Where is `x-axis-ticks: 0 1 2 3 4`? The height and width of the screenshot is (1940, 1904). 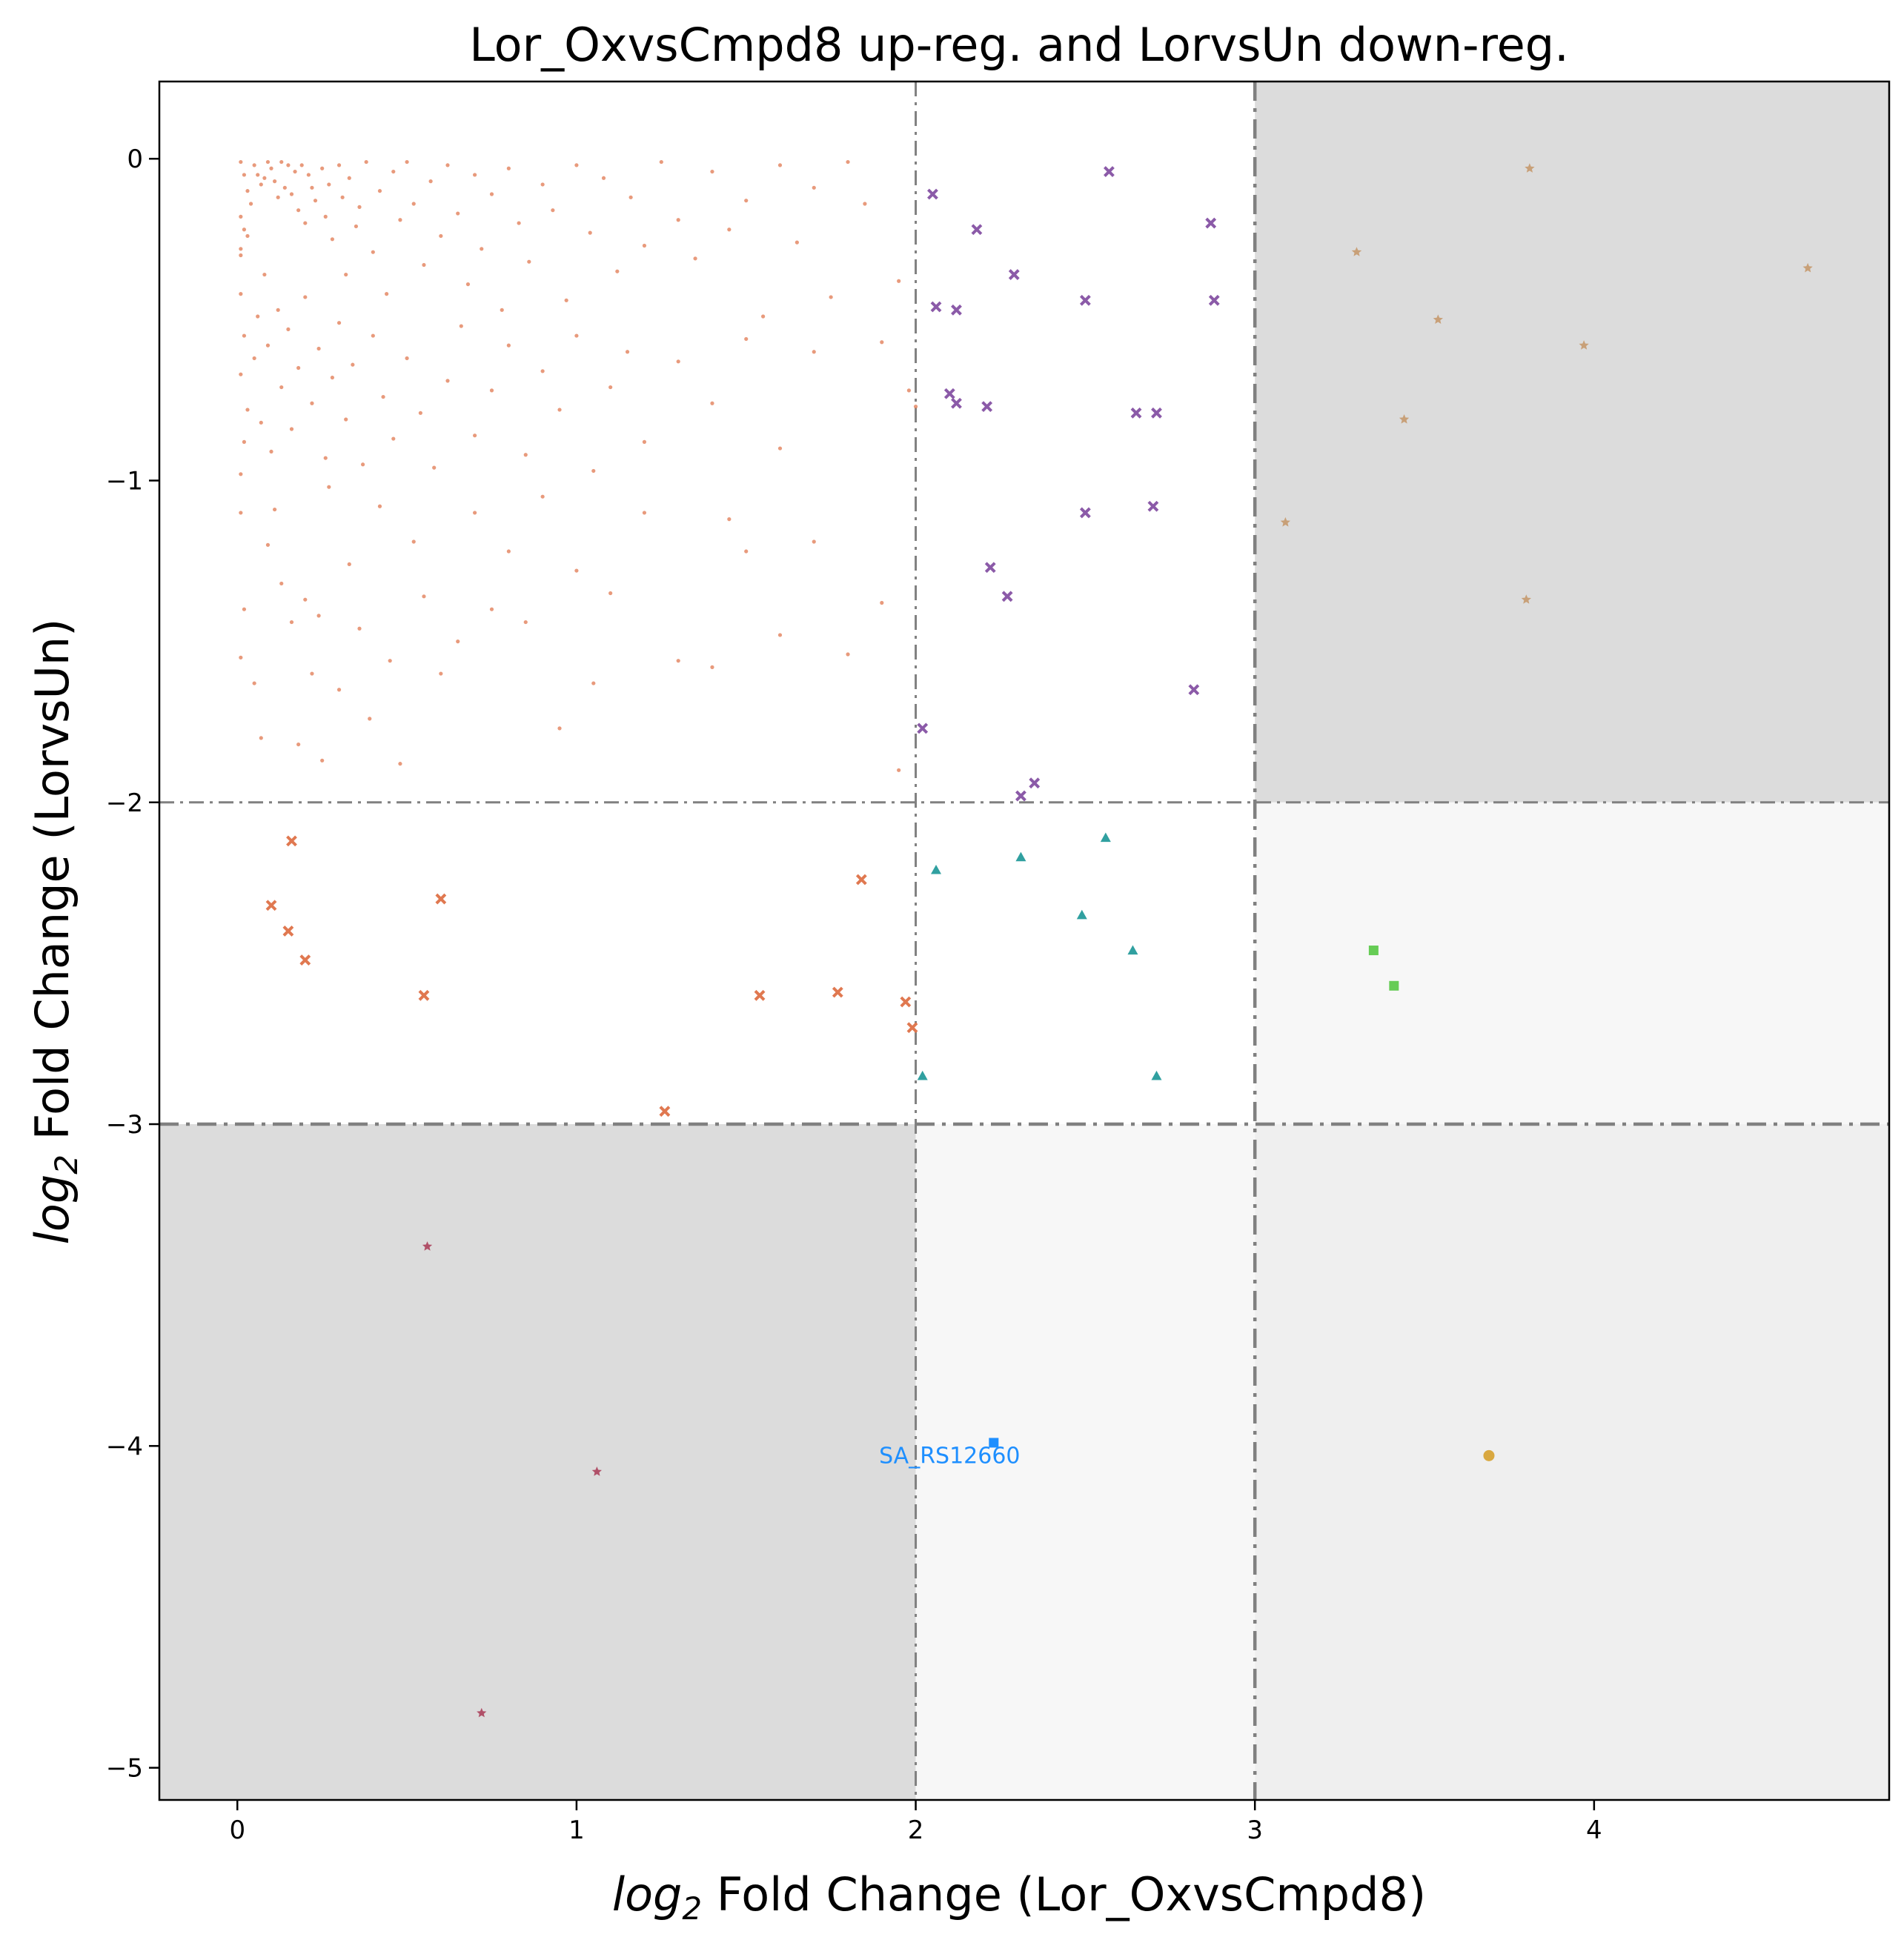
x-axis-ticks: 0 1 2 3 4 is located at coordinates (915, 1823).